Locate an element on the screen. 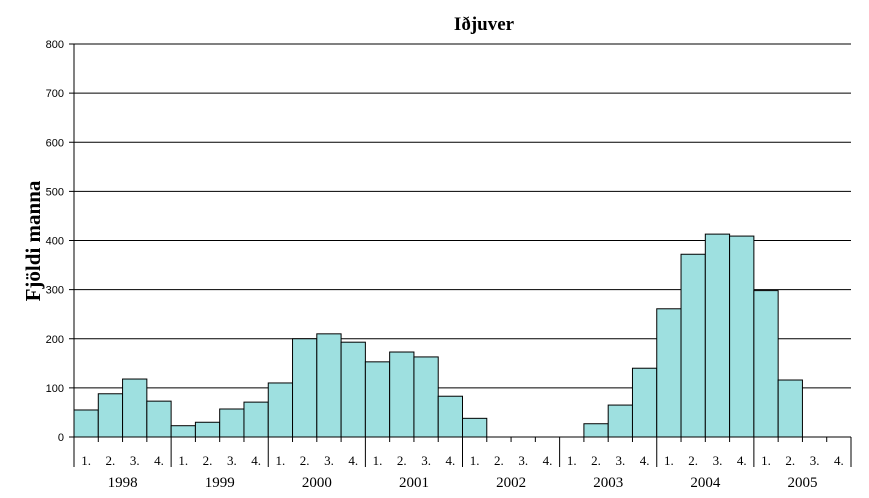 The image size is (869, 498). y-tick-label: 0 is located at coordinates (61, 438).